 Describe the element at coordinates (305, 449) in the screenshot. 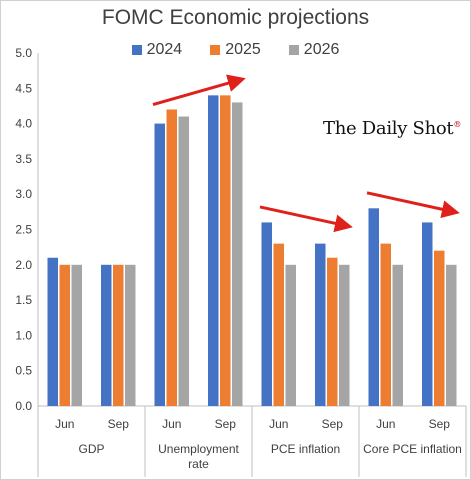

I see `group-label: PCE inflation` at that location.